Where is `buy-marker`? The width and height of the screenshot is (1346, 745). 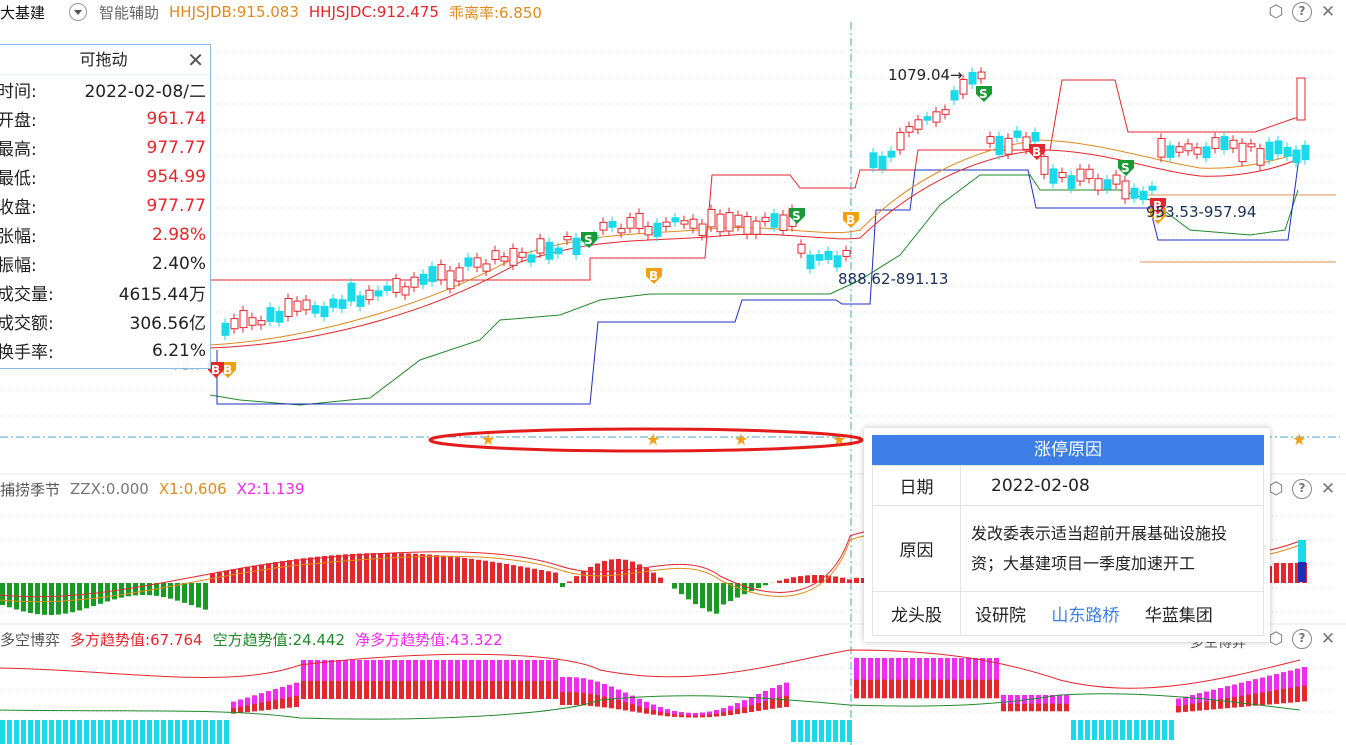
buy-marker is located at coordinates (851, 220).